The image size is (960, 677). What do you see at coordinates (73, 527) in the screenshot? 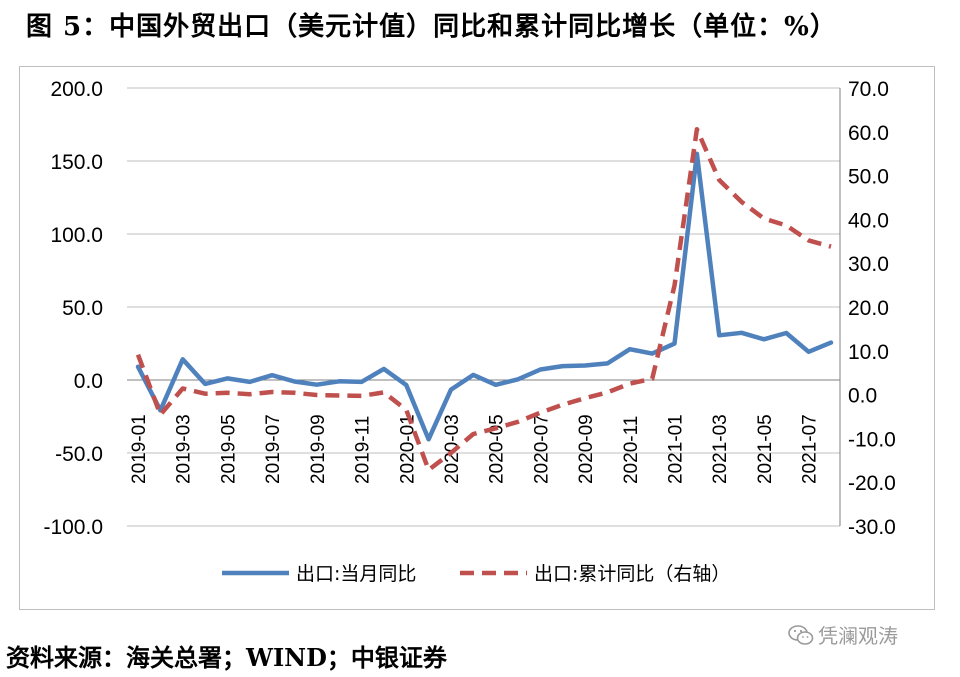
I see `y-left-tick-label: -100.0` at bounding box center [73, 527].